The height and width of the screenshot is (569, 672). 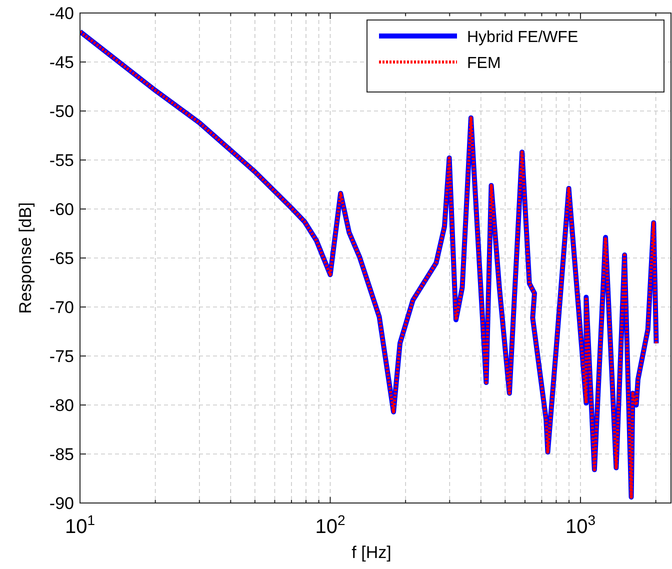 What do you see at coordinates (61, 160) in the screenshot?
I see `y-tick-label: -55` at bounding box center [61, 160].